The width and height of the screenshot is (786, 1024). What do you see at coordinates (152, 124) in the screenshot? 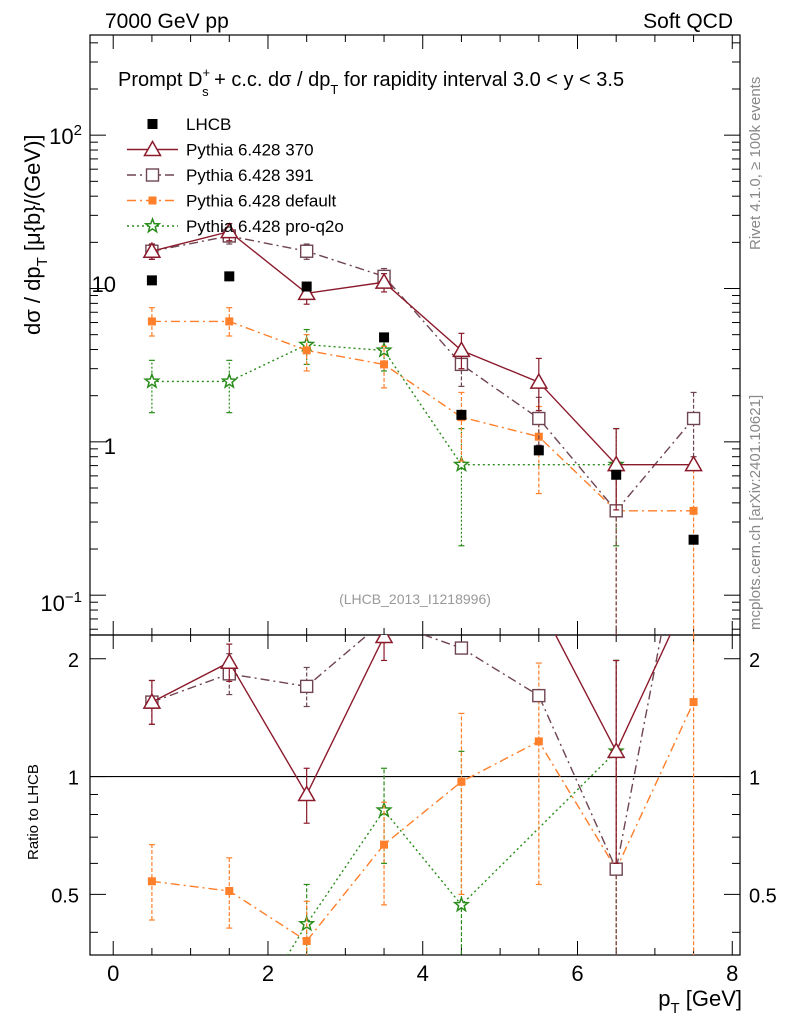
I see `legend-marker-lhcb` at bounding box center [152, 124].